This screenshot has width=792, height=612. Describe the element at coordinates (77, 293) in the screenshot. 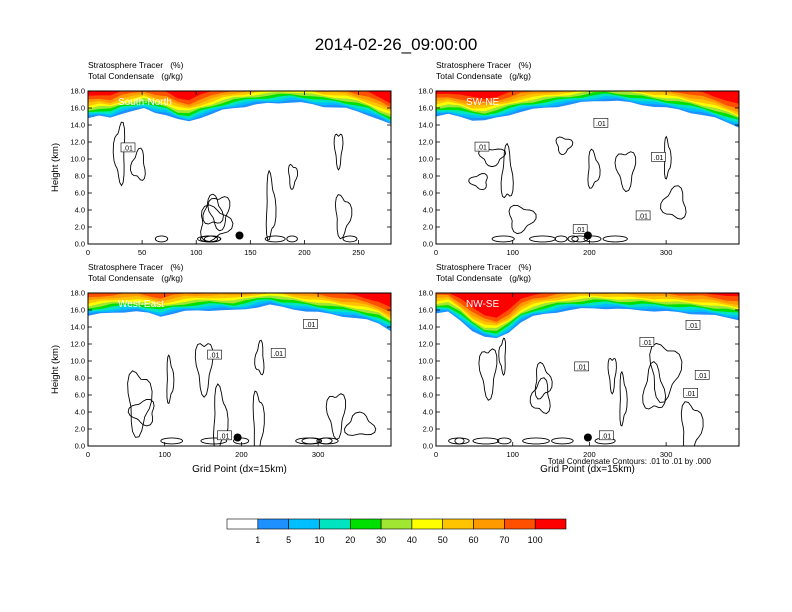

I see `y-tick-label: 18.0` at that location.